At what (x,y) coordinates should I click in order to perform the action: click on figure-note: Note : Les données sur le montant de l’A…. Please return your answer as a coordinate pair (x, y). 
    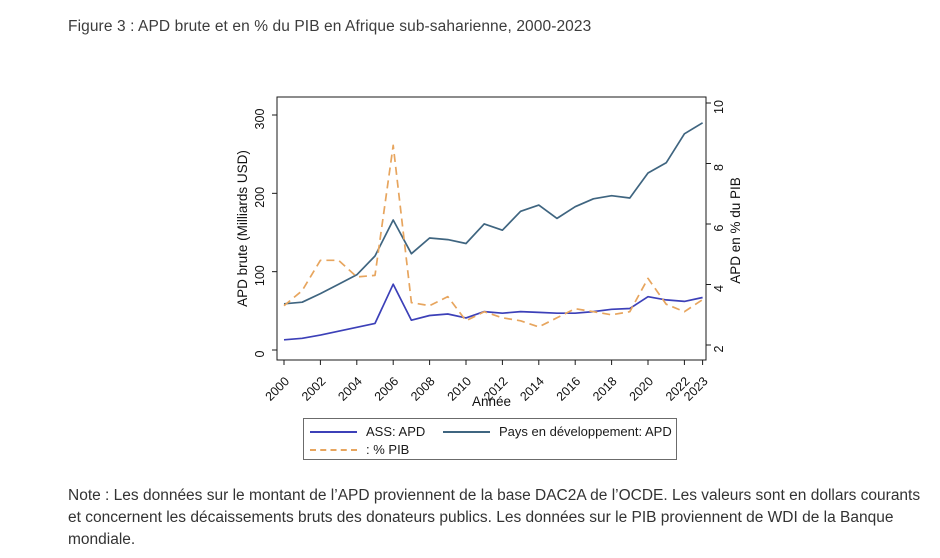
    Looking at the image, I should click on (494, 517).